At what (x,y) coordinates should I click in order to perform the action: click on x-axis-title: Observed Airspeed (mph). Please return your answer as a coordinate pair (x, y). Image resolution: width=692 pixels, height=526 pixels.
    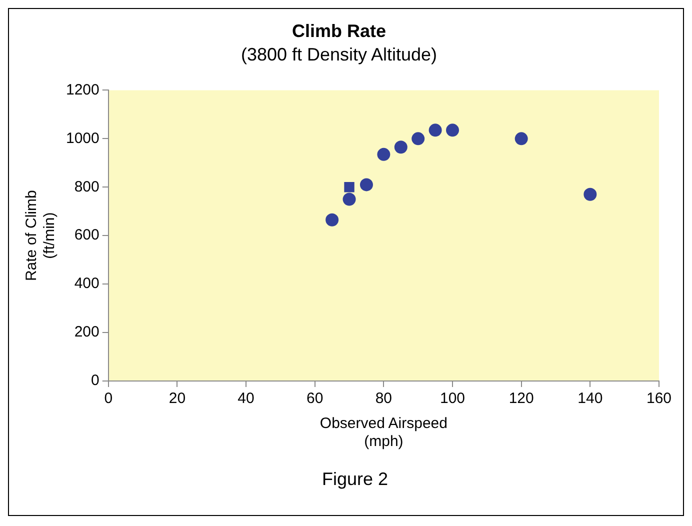
    Looking at the image, I should click on (384, 432).